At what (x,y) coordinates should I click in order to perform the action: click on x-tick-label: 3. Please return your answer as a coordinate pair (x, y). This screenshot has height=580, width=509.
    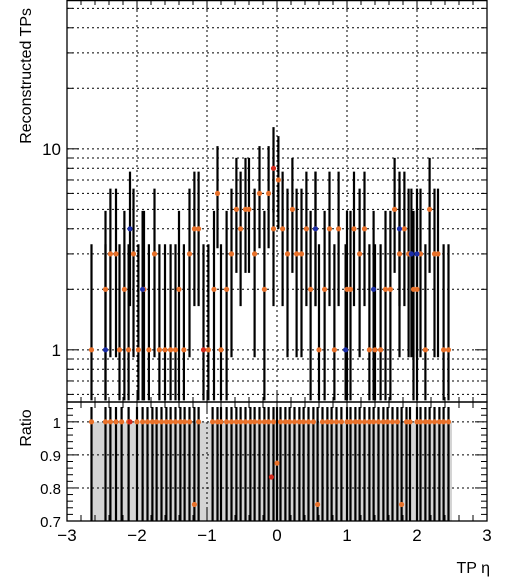
    Looking at the image, I should click on (486, 535).